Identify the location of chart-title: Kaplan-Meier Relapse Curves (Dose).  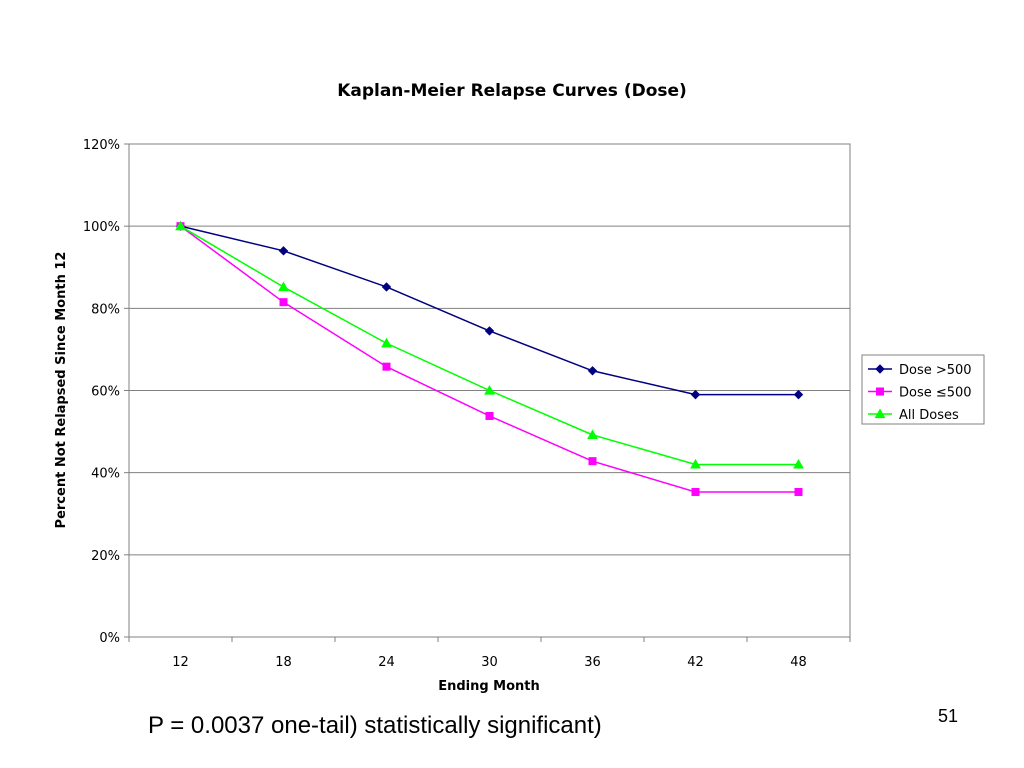
(512, 91).